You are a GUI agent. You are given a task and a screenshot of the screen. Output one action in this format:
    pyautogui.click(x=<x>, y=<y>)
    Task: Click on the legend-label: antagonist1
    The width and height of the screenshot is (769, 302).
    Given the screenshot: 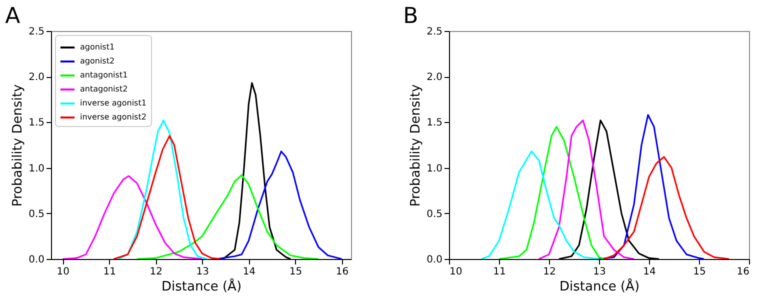 What is the action you would take?
    pyautogui.click(x=104, y=75)
    